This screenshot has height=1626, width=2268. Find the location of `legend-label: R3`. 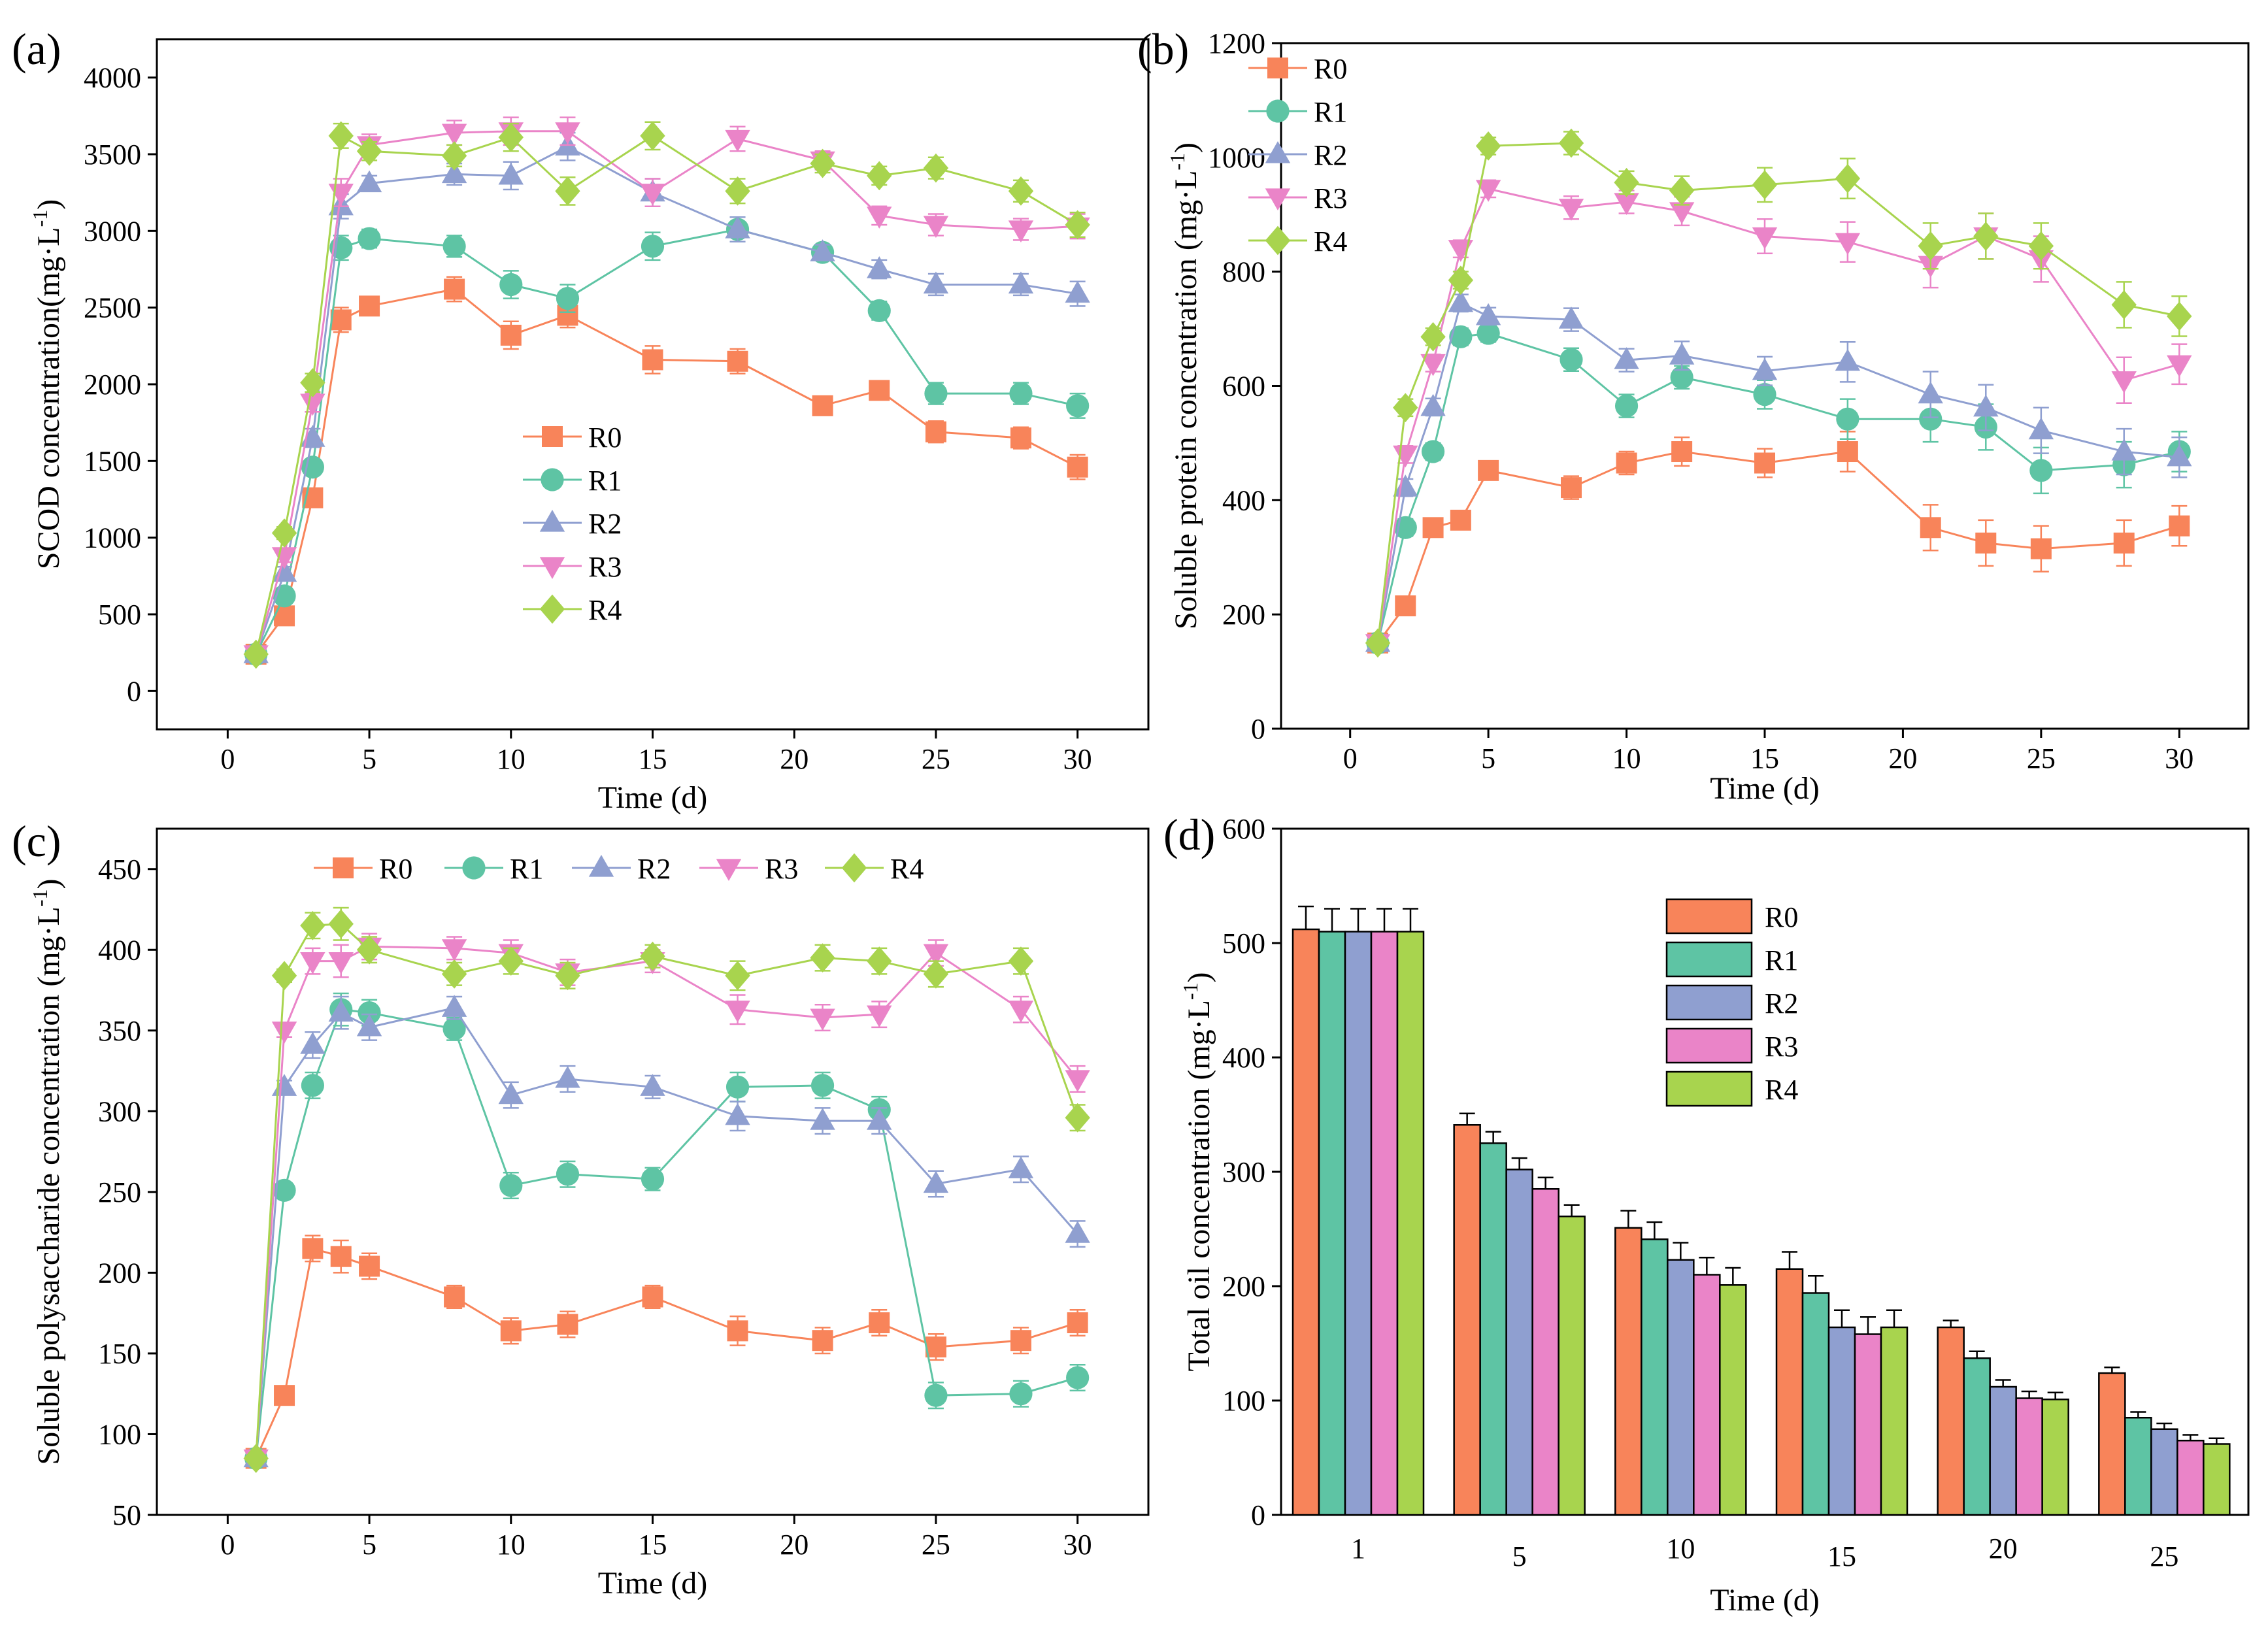

legend-label: R3 is located at coordinates (605, 567).